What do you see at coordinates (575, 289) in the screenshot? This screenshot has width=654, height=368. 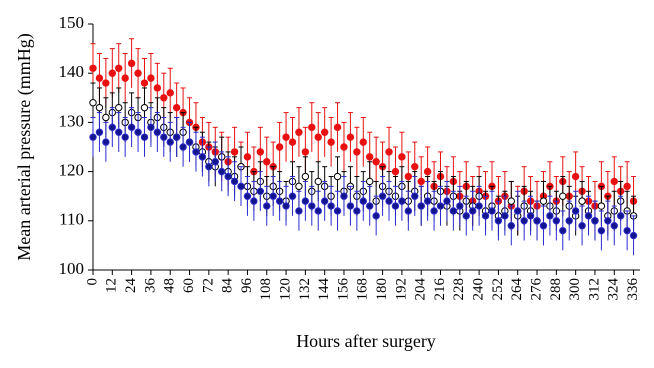 I see `x-tick-label: 300` at bounding box center [575, 289].